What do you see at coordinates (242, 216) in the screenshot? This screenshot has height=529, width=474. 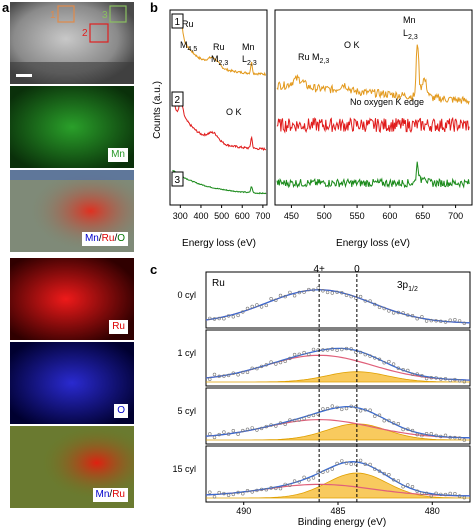 I see `b-left-xtick-label: 600` at bounding box center [242, 216].